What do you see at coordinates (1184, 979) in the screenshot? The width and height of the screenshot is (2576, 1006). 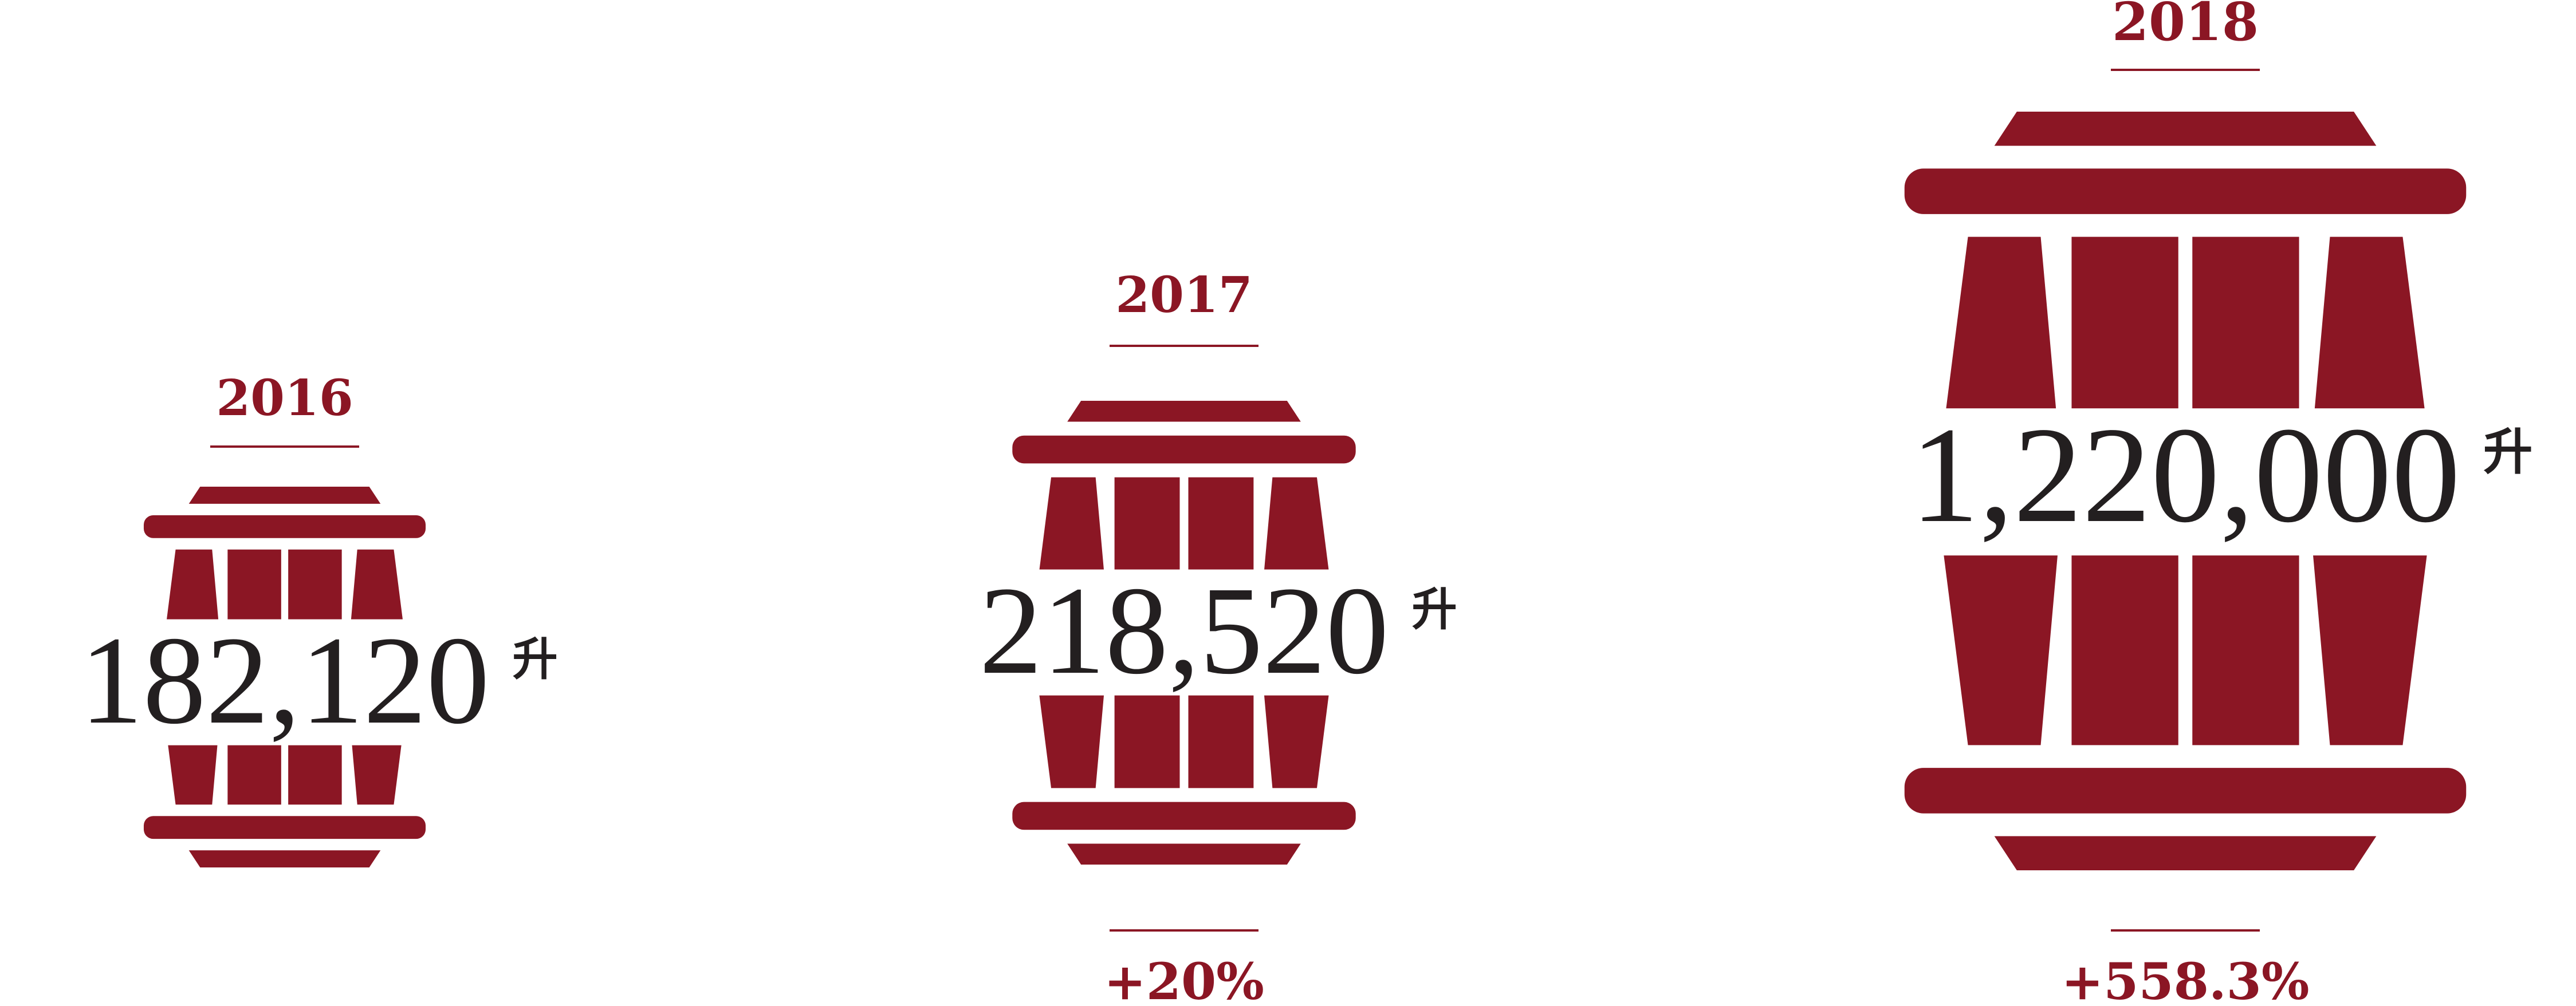 I see `change-label: +20%` at bounding box center [1184, 979].